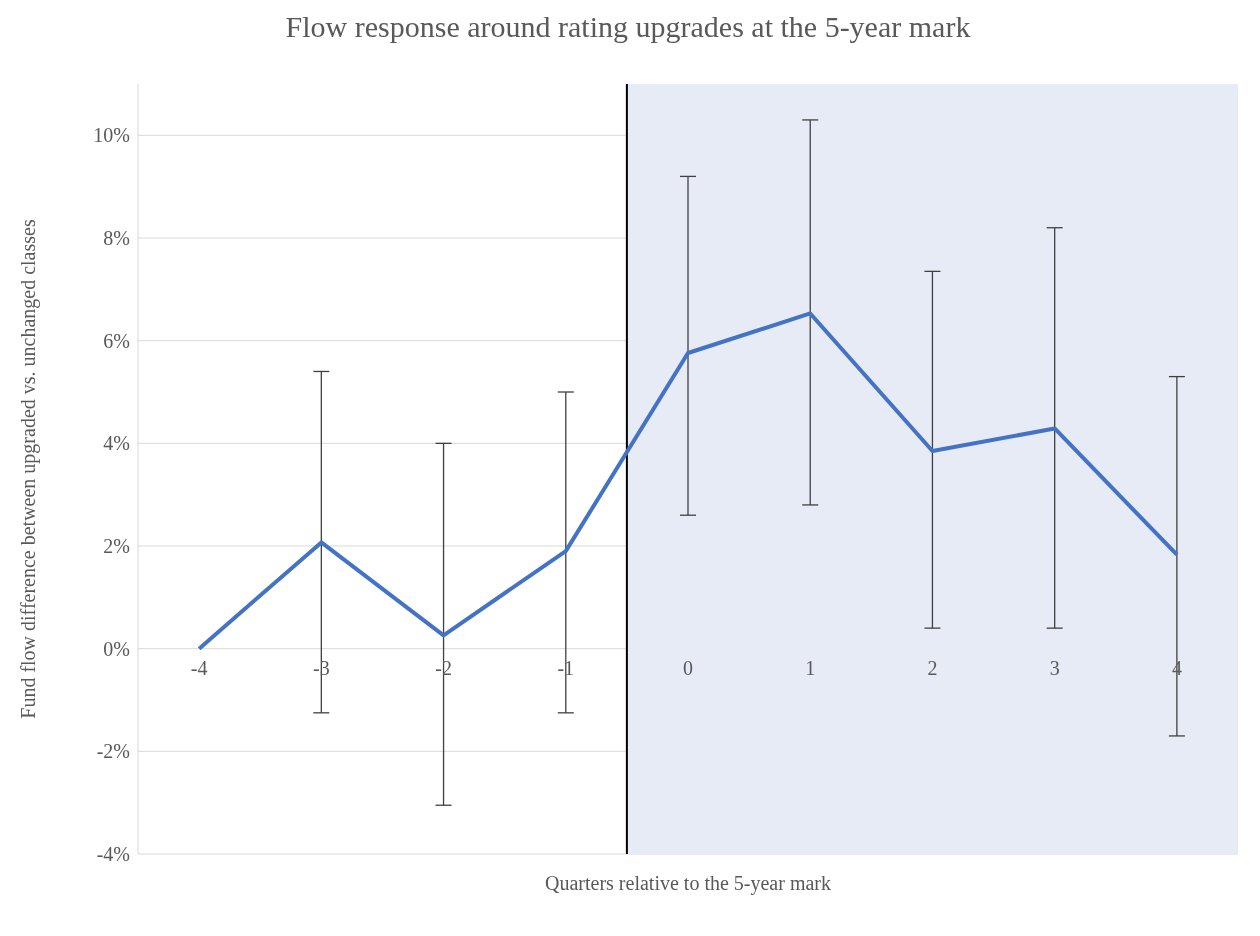 The image size is (1260, 936). Describe the element at coordinates (113, 854) in the screenshot. I see `y-tick-label: -4%` at that location.